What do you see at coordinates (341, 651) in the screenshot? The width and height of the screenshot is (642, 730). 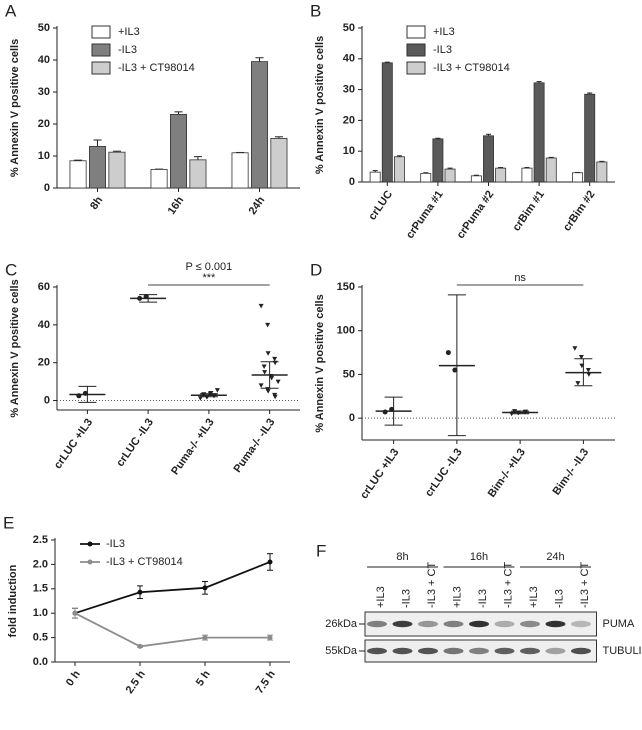 I see `mw-marker: 55kDa` at bounding box center [341, 651].